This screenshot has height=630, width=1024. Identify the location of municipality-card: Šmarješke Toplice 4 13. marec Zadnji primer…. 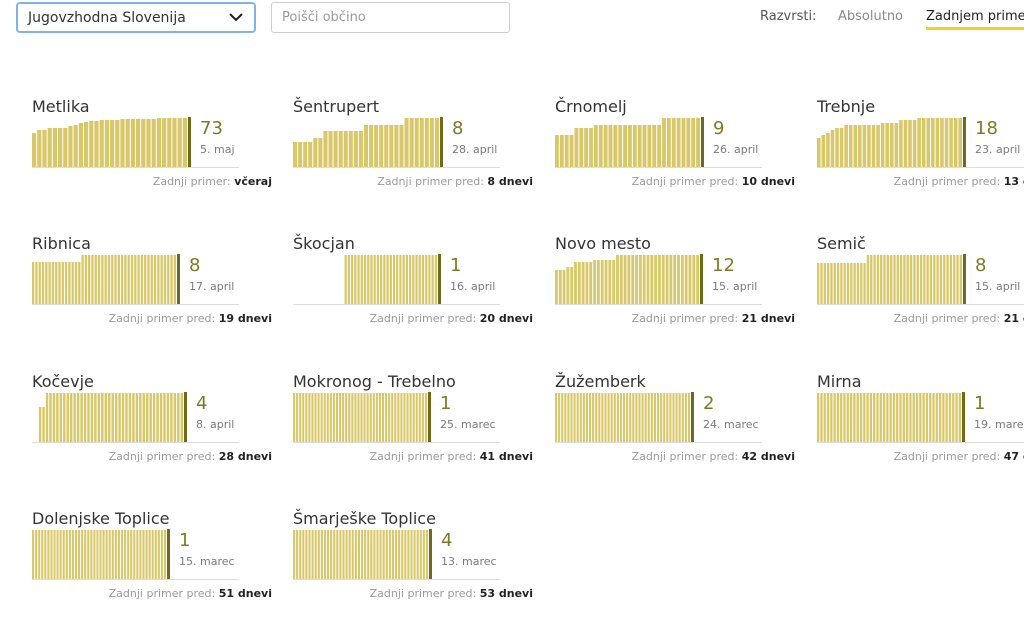
(413, 569).